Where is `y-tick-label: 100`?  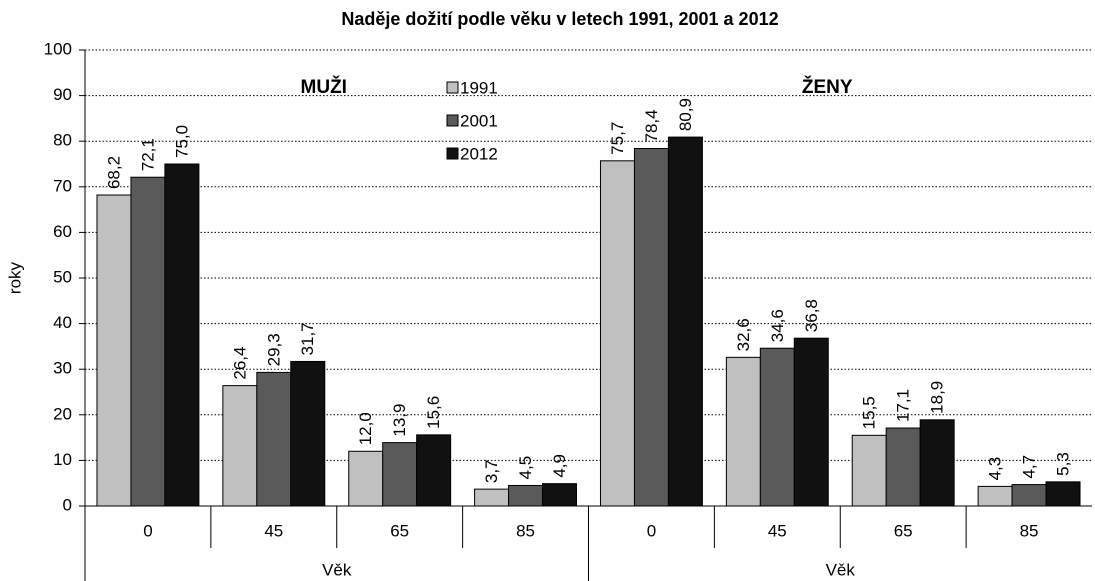
y-tick-label: 100 is located at coordinates (58, 48).